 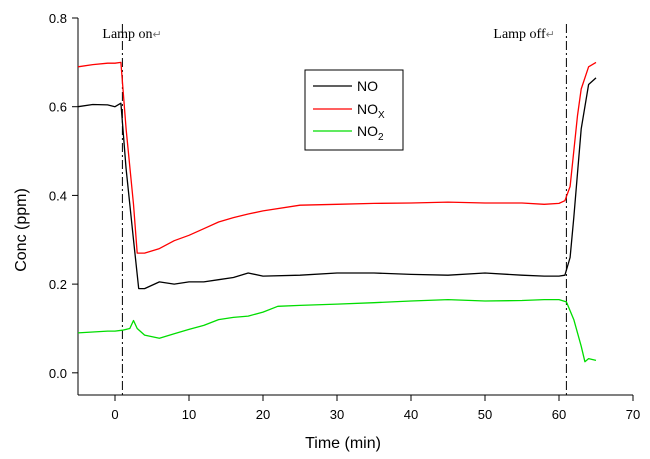 What do you see at coordinates (114, 414) in the screenshot?
I see `x-tick-label: 0` at bounding box center [114, 414].